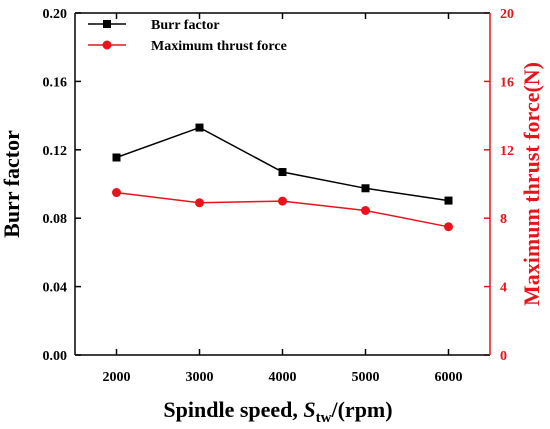 This screenshot has width=550, height=429. Describe the element at coordinates (12, 184) in the screenshot. I see `y-axis-left-title: Burr factor` at that location.